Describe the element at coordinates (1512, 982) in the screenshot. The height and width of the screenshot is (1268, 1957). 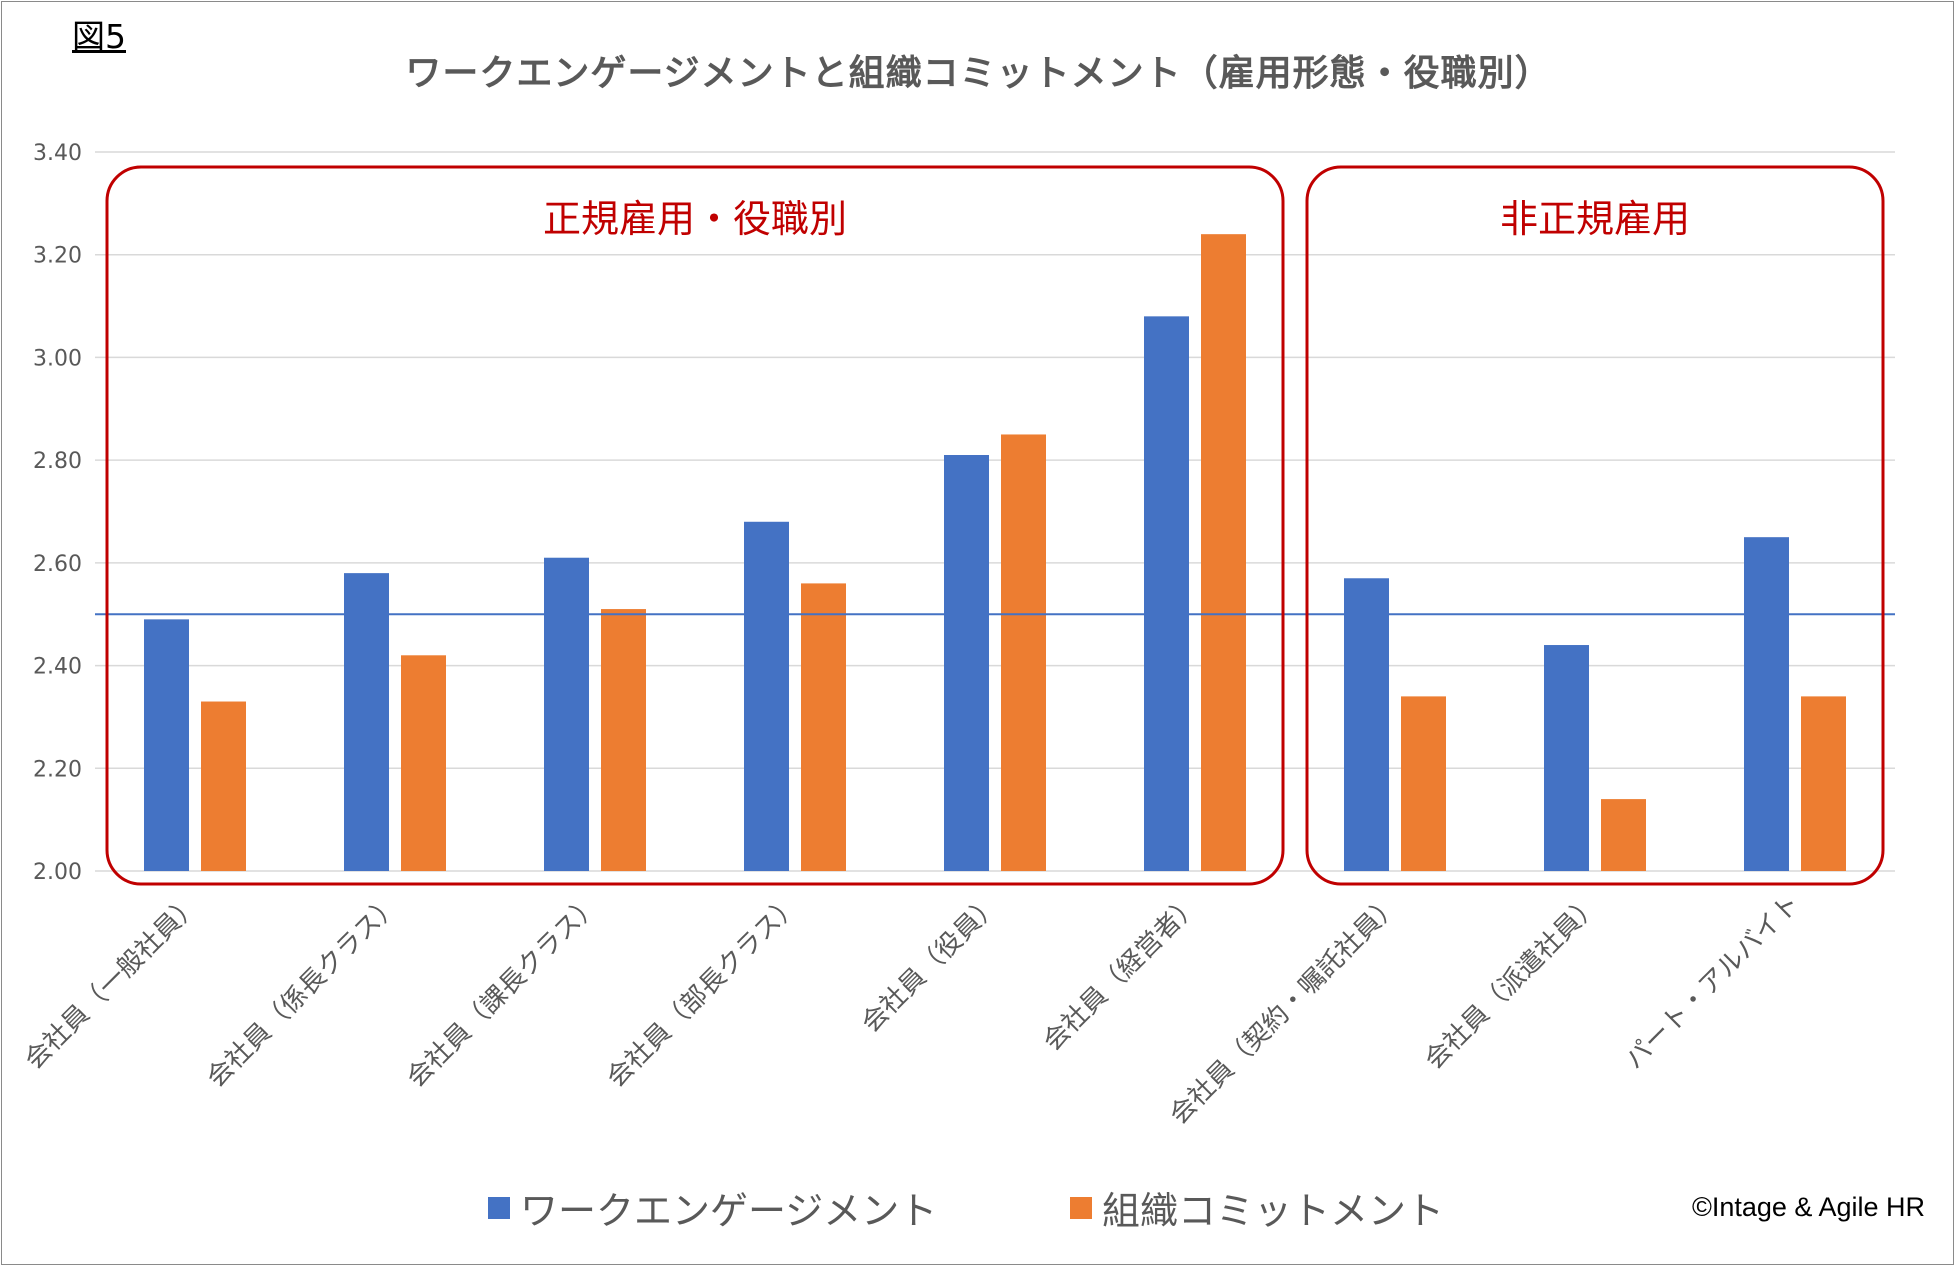
I see `x-tick-label: 会社員（派遣社員）` at that location.